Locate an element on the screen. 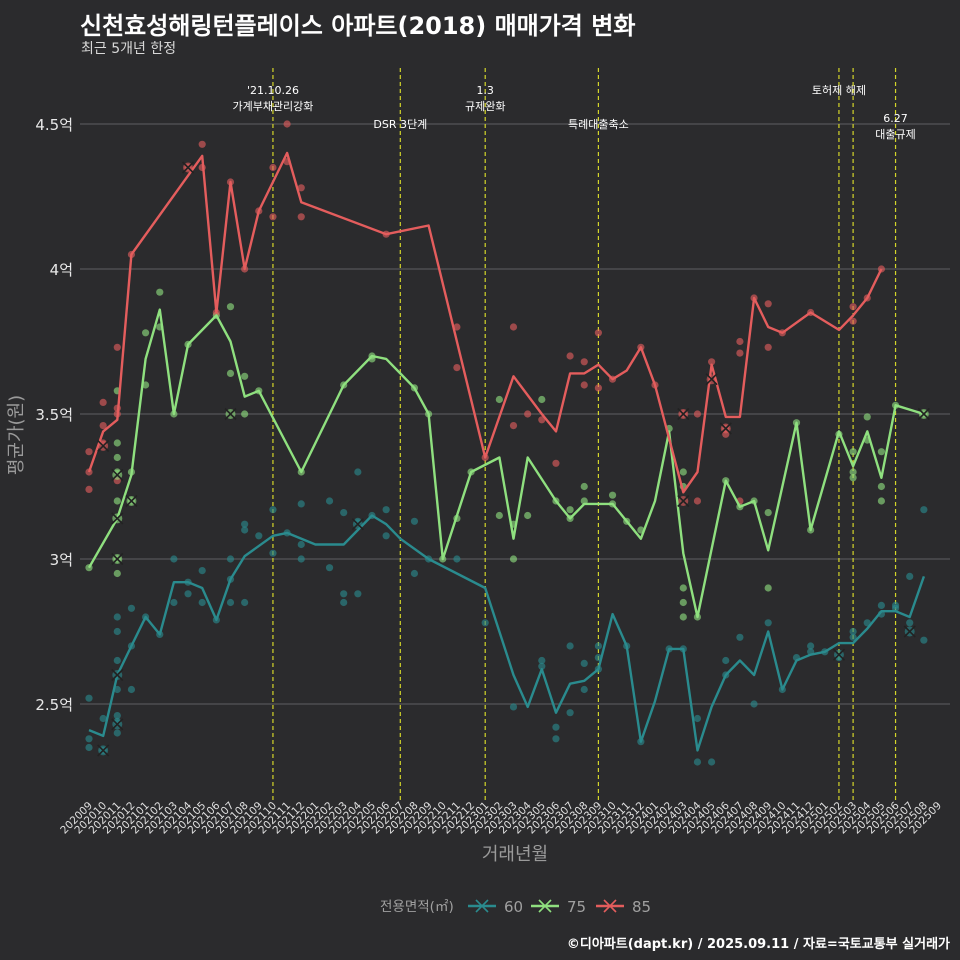 The width and height of the screenshot is (960, 960). event-label: 6.27 is located at coordinates (895, 118).